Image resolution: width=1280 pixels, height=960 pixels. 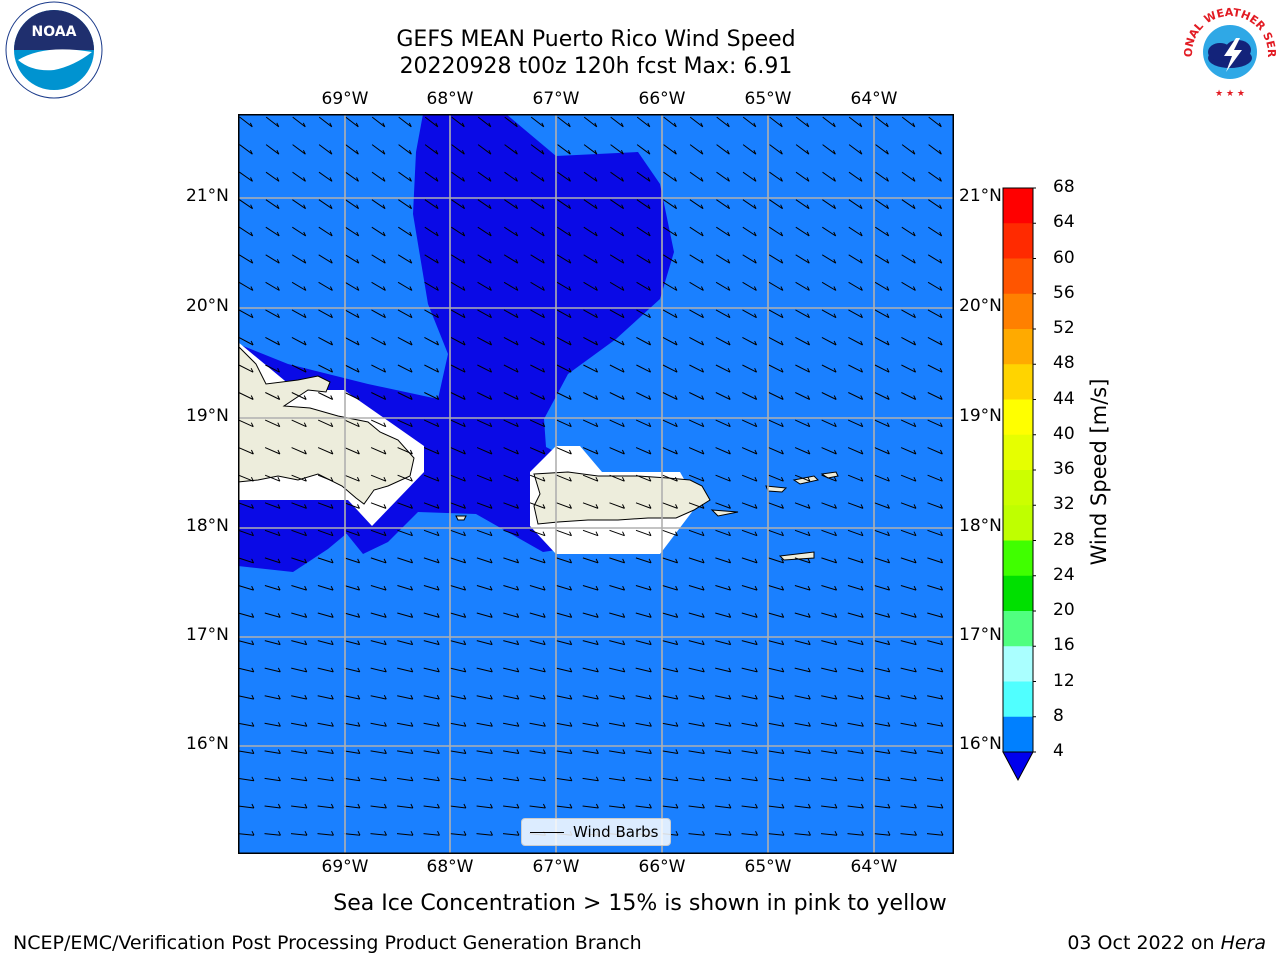 What do you see at coordinates (980, 526) in the screenshot?
I see `lat-label-right: 18°N` at bounding box center [980, 526].